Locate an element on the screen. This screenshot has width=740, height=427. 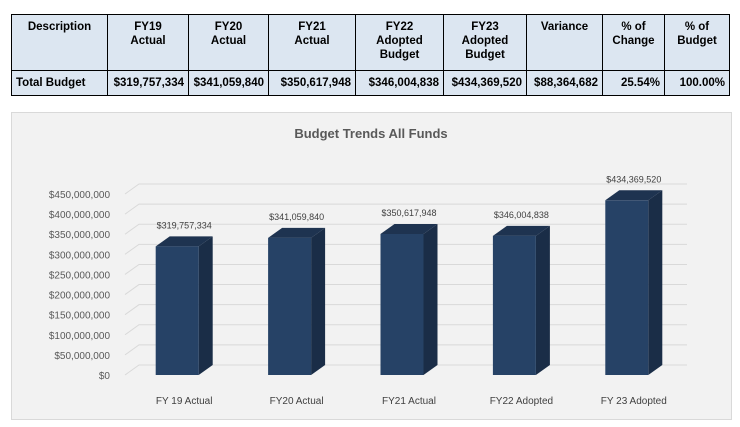
cell-pct-budget: 100.00% is located at coordinates (697, 83).